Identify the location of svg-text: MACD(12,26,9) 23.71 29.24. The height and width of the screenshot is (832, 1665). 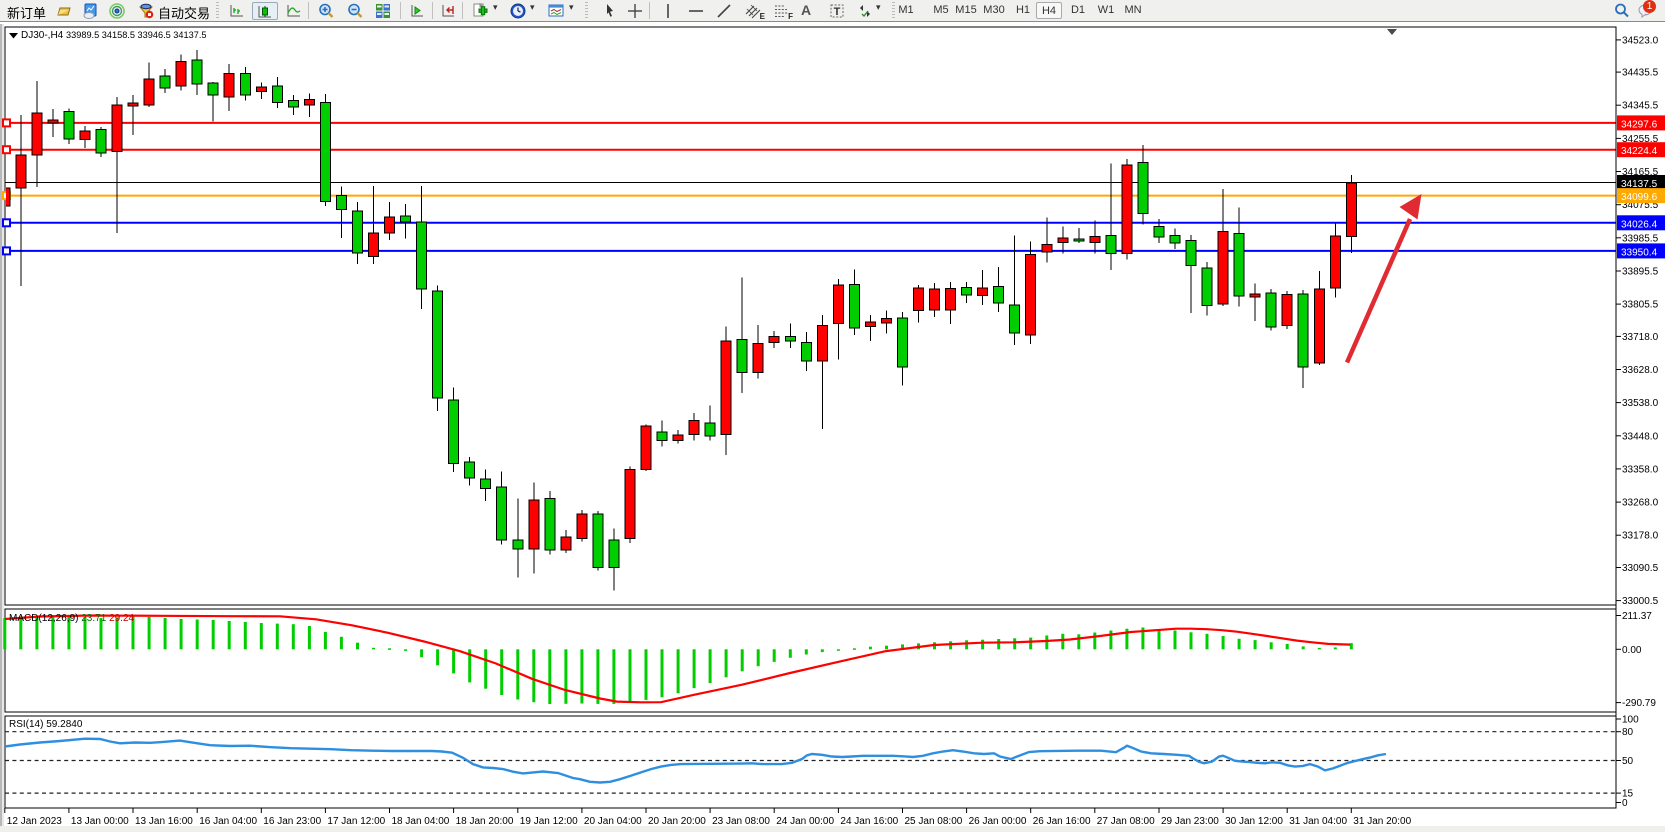
(72, 618).